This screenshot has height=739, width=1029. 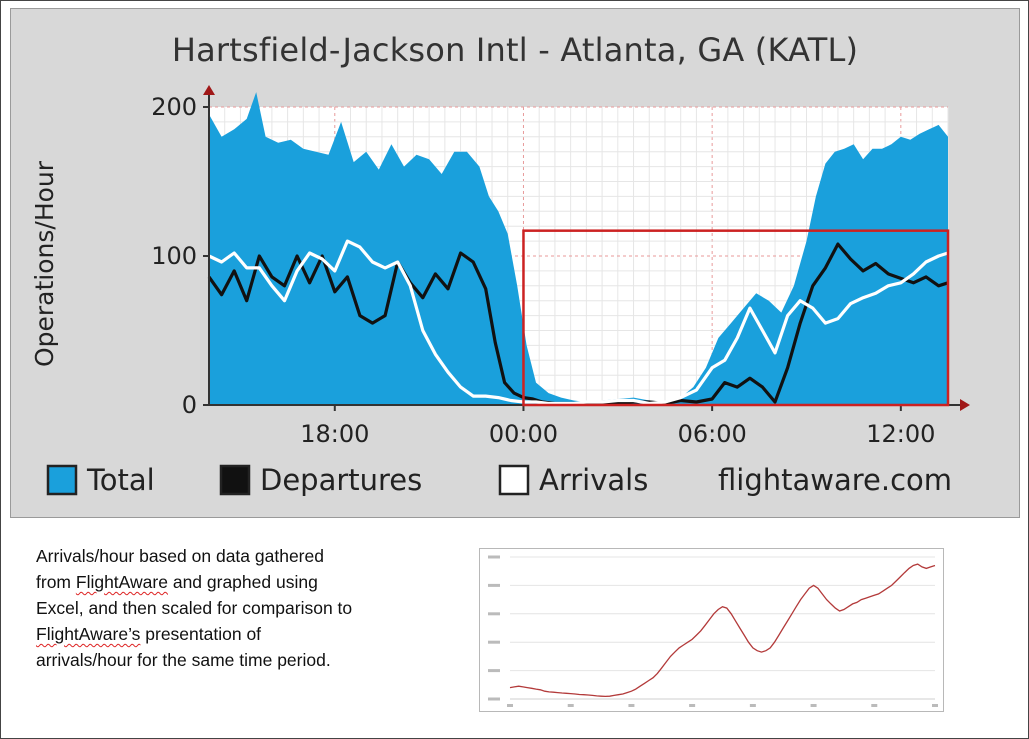 What do you see at coordinates (712, 434) in the screenshot?
I see `x-tick-label: 06:00` at bounding box center [712, 434].